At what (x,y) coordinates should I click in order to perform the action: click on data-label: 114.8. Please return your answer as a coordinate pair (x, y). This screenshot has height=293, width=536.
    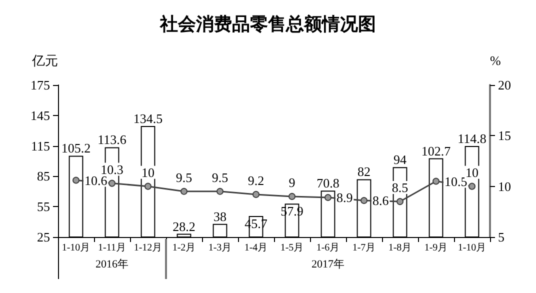
    Looking at the image, I should click on (472, 138).